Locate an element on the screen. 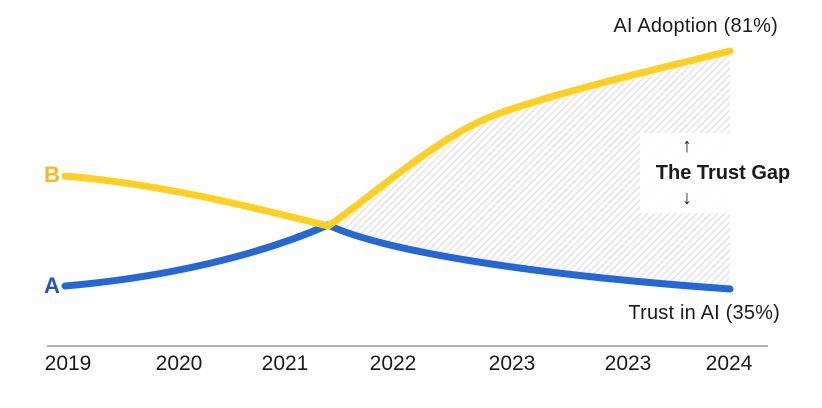 The image size is (822, 408). x-tick-2024: 2024 is located at coordinates (729, 363).